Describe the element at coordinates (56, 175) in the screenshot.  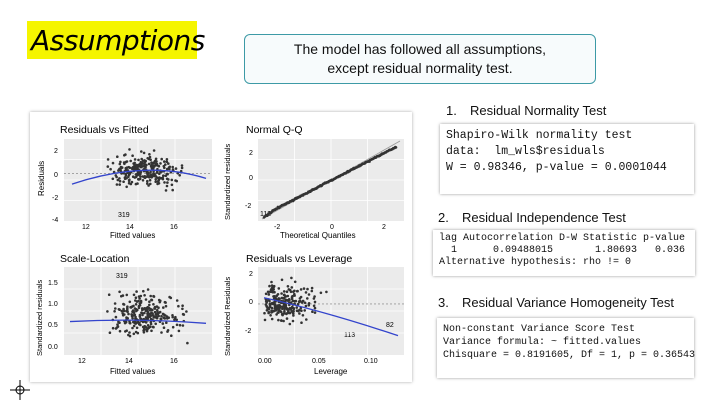
I see `plot1-ytick: 0` at that location.